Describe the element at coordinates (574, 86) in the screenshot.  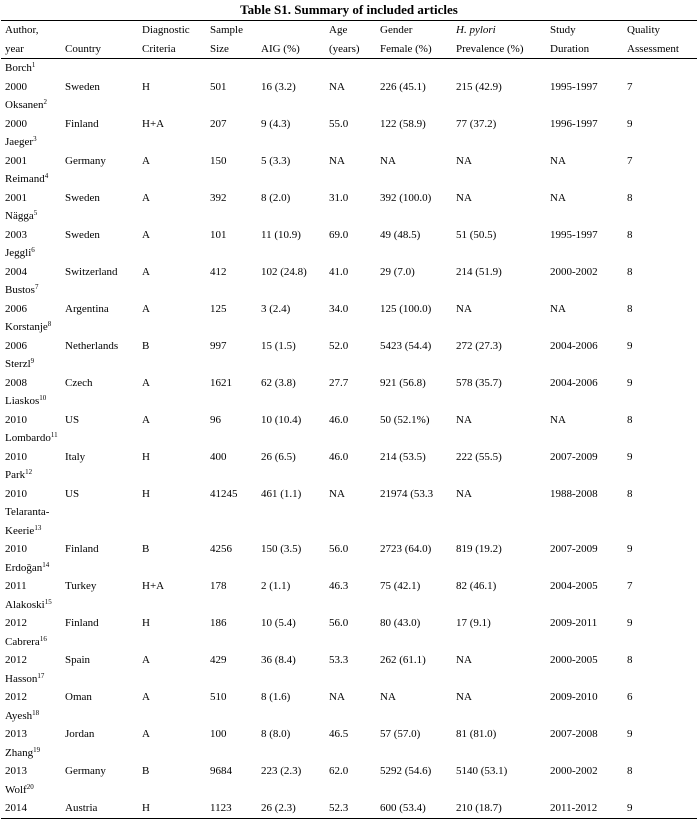
I see `table-cell: 1995-1997` at that location.